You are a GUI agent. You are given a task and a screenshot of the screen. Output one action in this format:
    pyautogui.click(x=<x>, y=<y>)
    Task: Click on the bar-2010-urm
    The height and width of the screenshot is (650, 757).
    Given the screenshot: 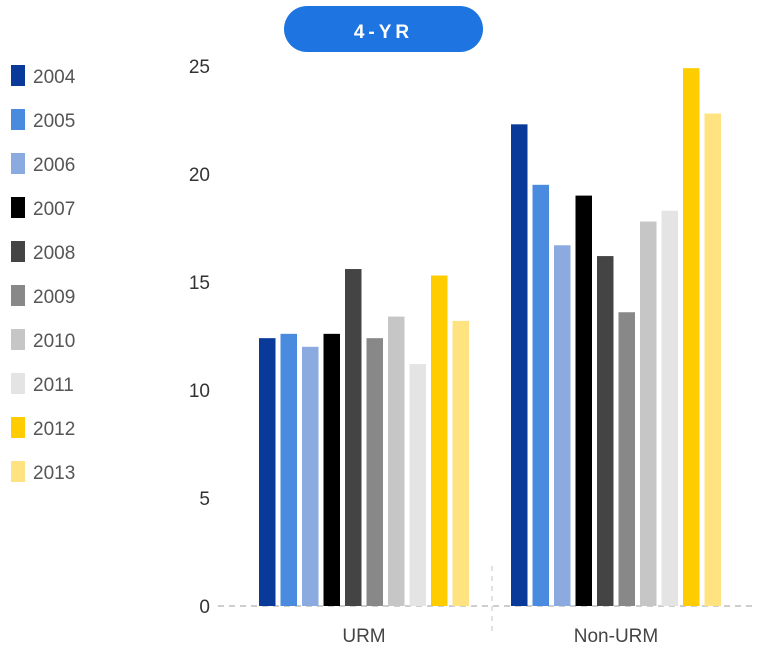 What is the action you would take?
    pyautogui.click(x=396, y=461)
    